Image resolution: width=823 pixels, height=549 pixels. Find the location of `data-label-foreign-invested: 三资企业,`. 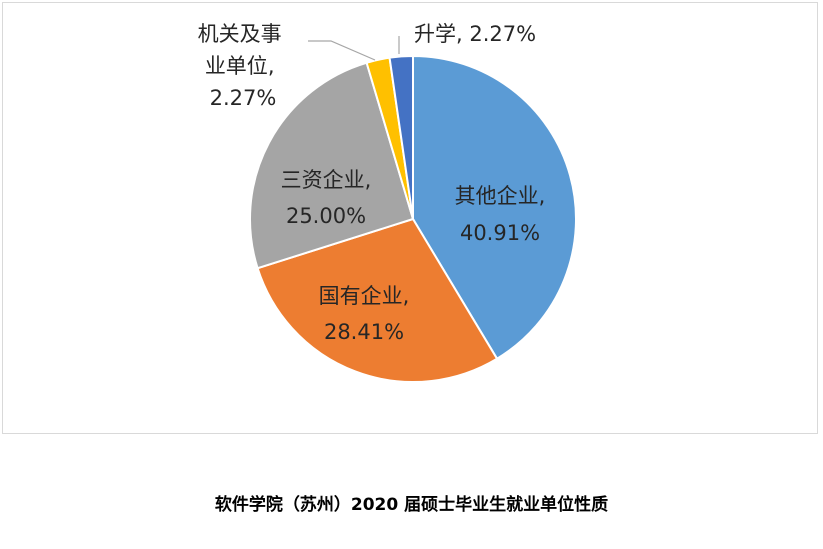

data-label-foreign-invested: 三资企业, is located at coordinates (326, 180).